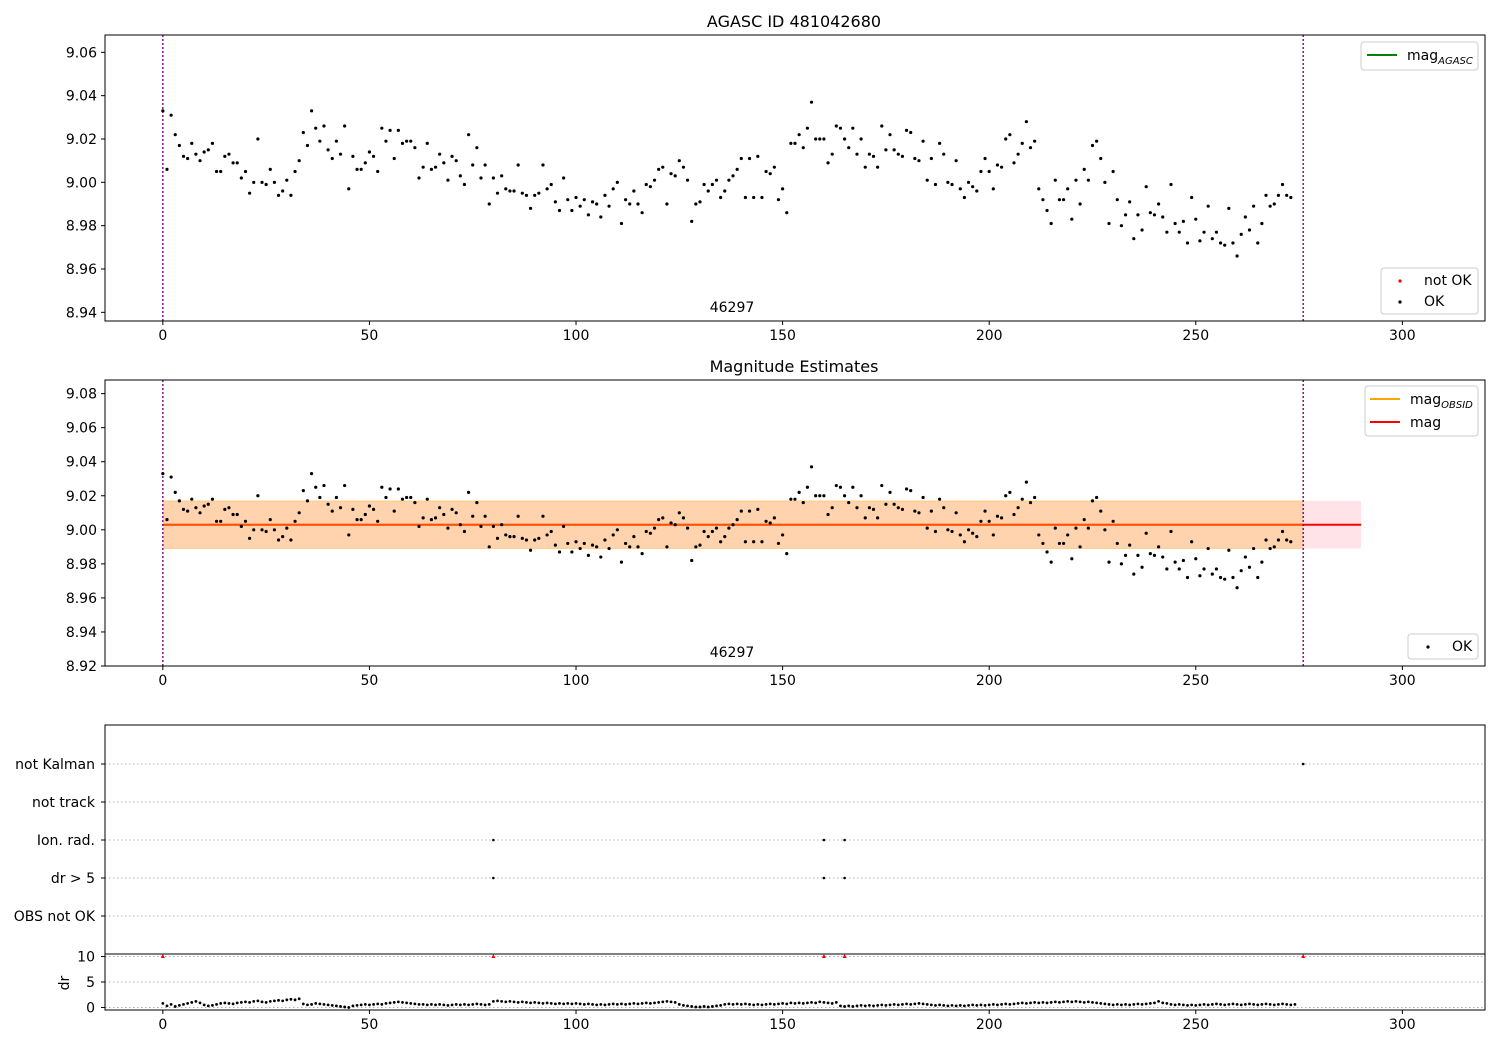 The height and width of the screenshot is (1050, 1500). What do you see at coordinates (1455, 61) in the screenshot?
I see `legend-mag-agasc-sub: AGASC` at bounding box center [1455, 61].